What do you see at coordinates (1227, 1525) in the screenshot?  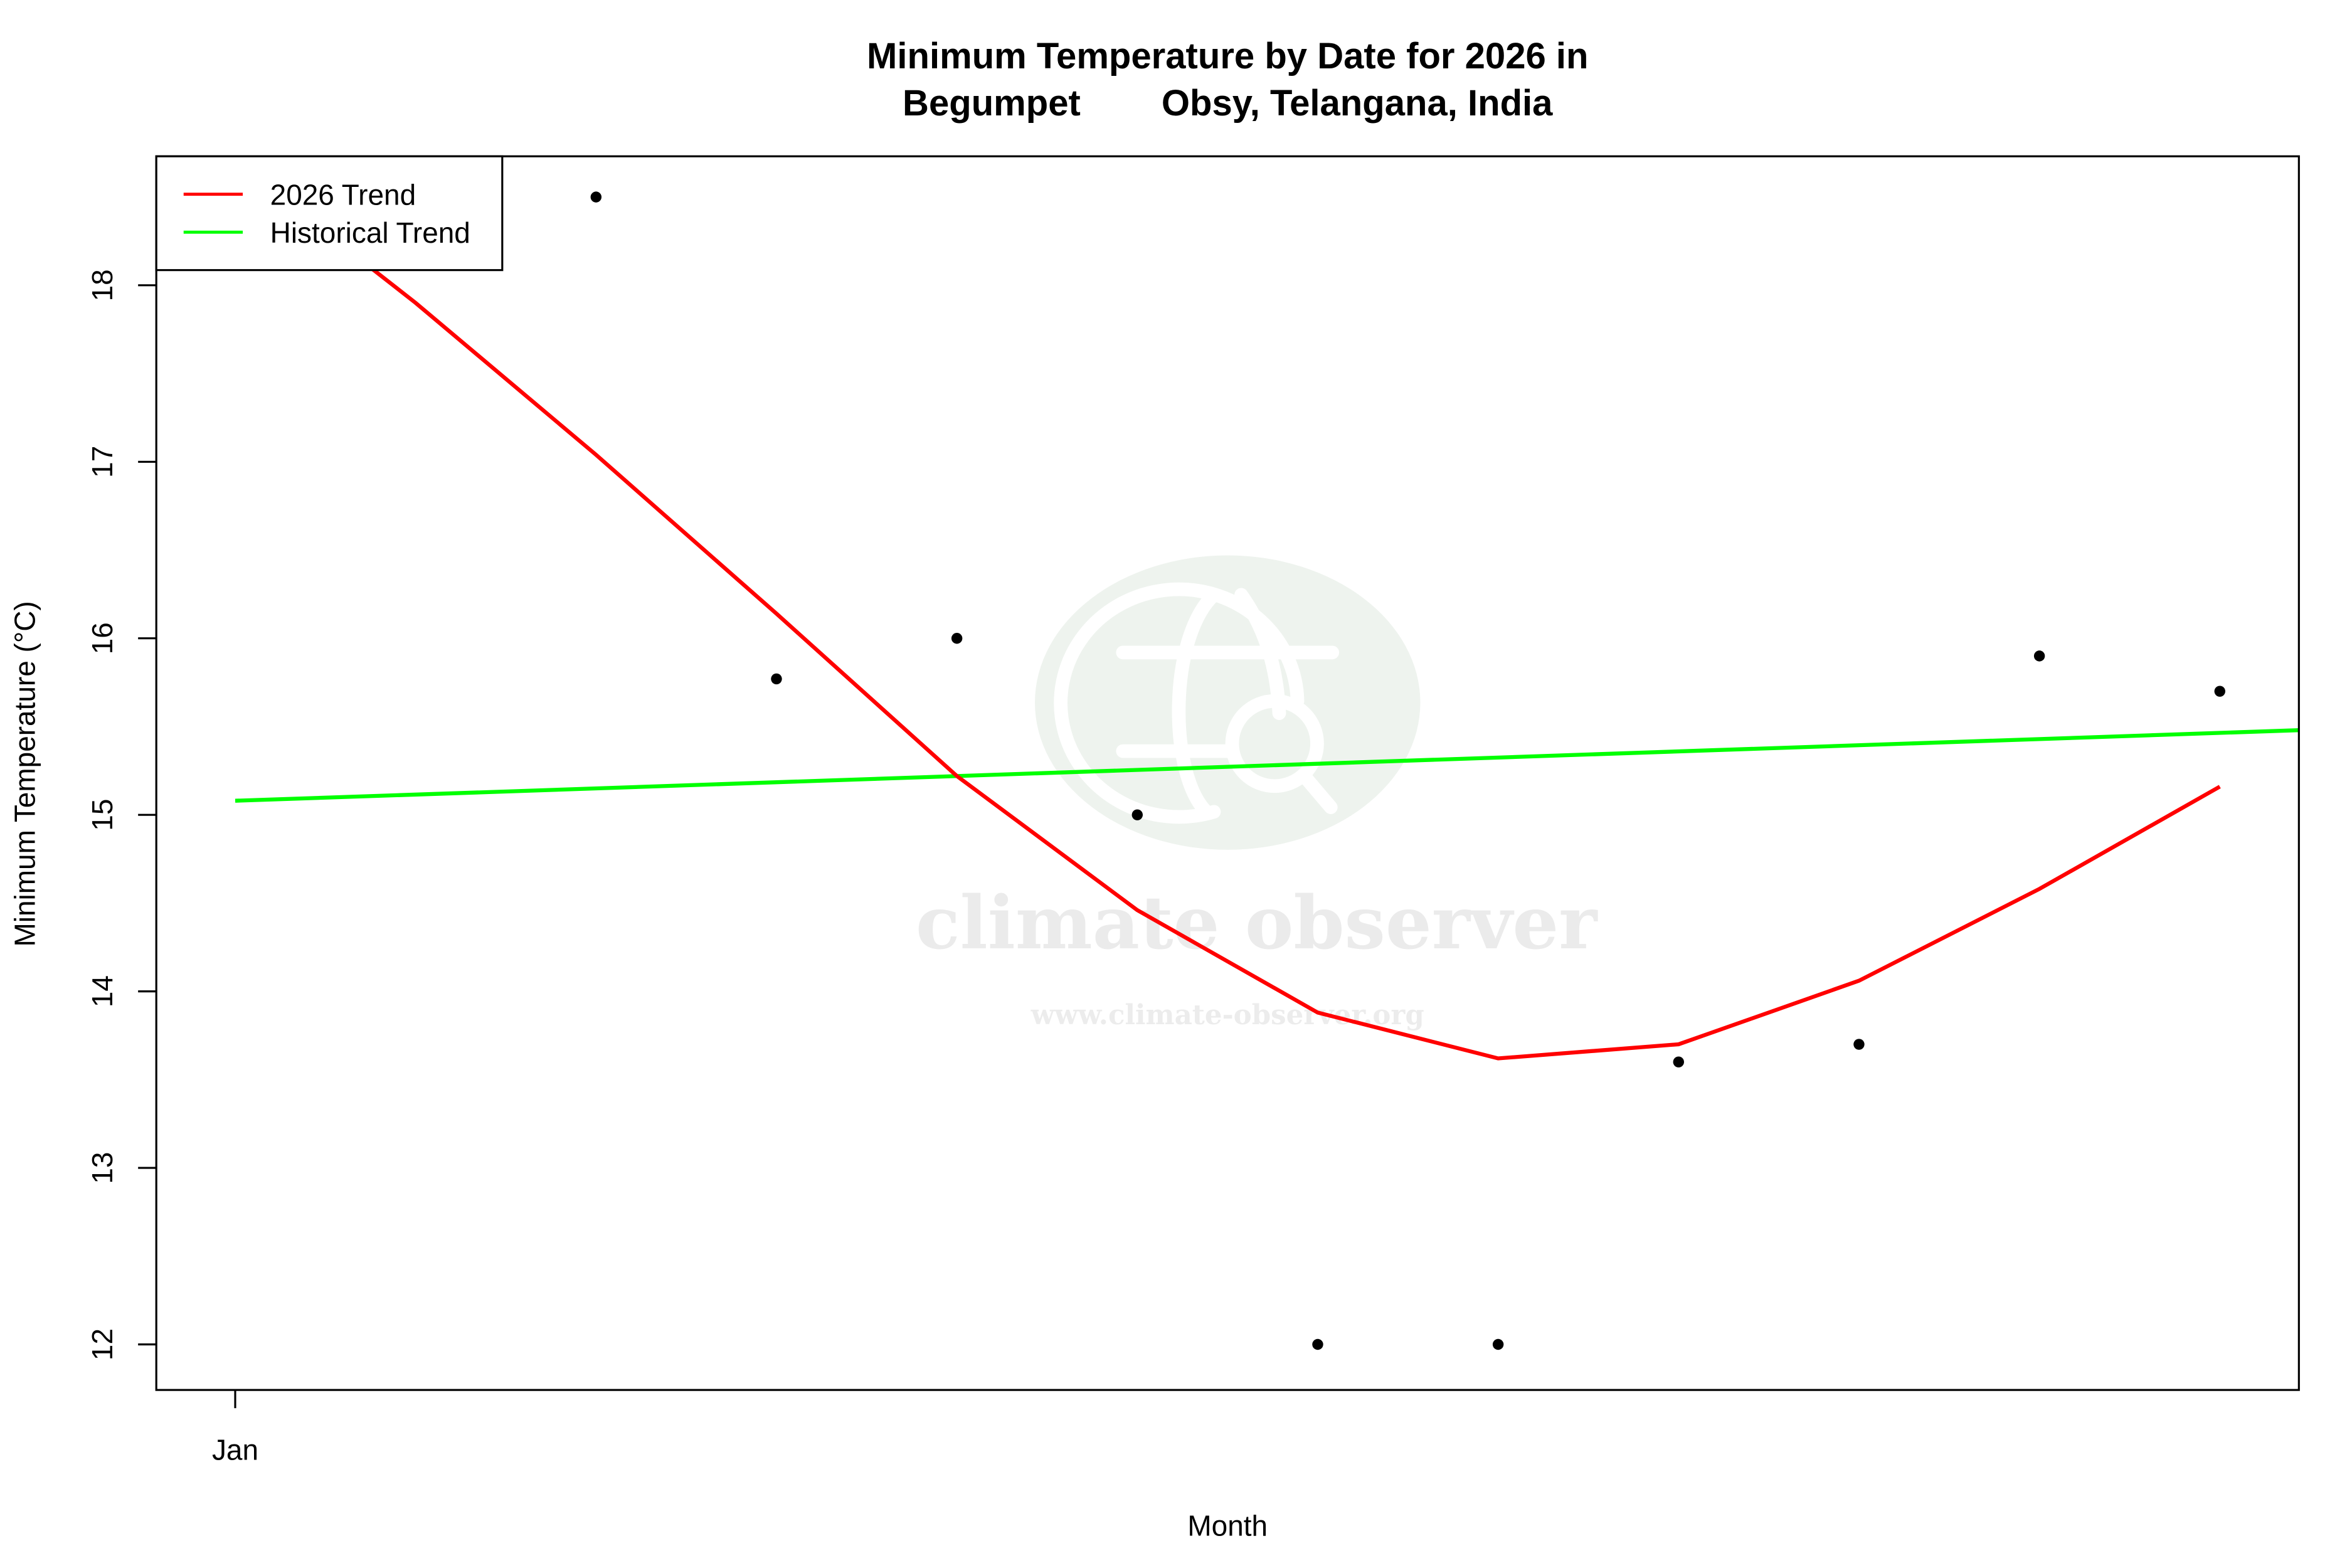 I see `x-axis-label: Month` at bounding box center [1227, 1525].